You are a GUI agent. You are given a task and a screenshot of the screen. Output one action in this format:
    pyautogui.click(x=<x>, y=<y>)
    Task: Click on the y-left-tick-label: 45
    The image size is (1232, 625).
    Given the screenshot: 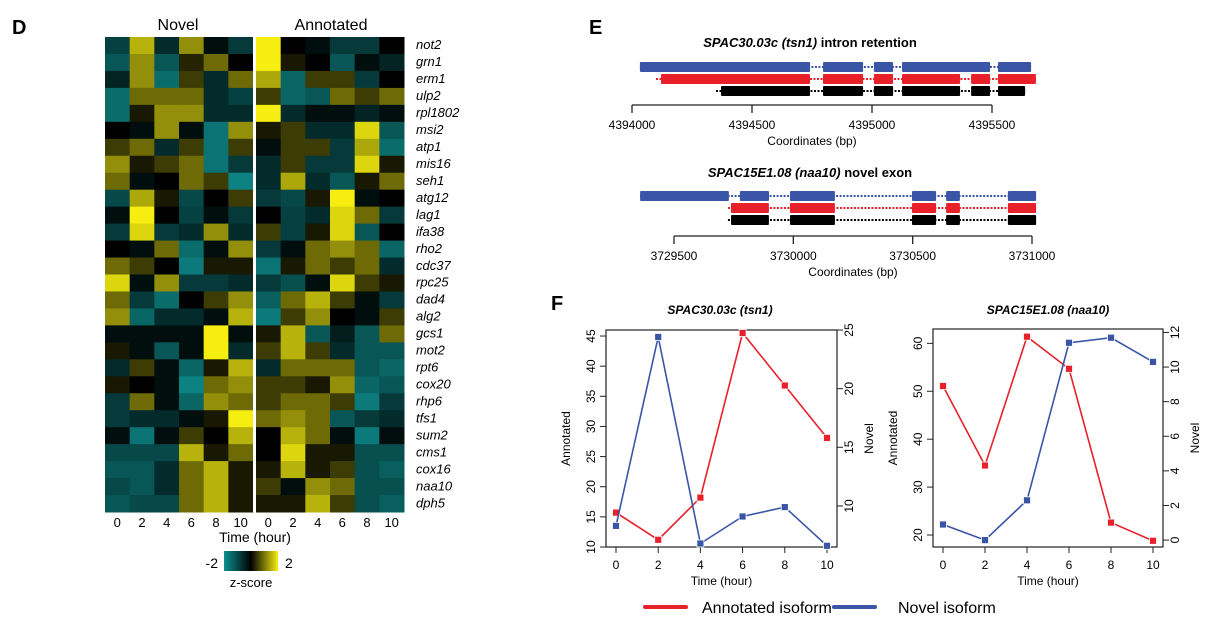 What is the action you would take?
    pyautogui.click(x=591, y=336)
    